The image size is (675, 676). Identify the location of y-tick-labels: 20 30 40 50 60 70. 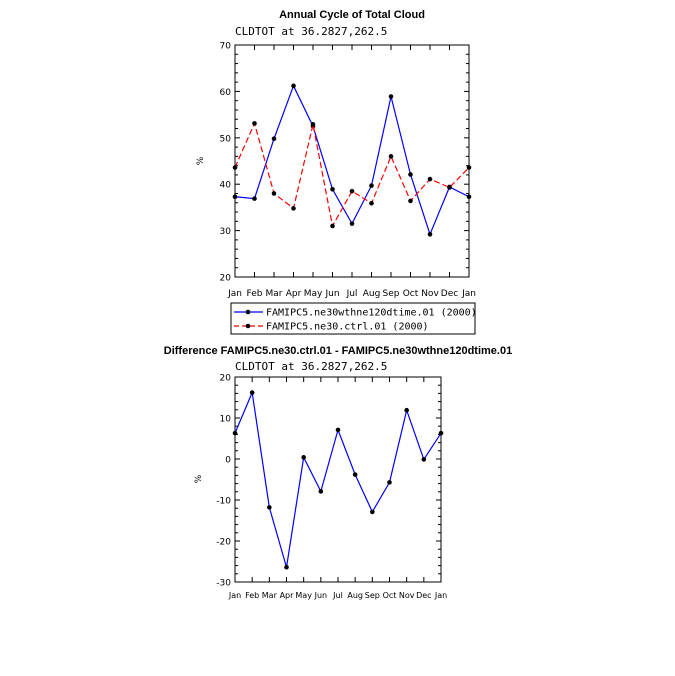
(226, 163).